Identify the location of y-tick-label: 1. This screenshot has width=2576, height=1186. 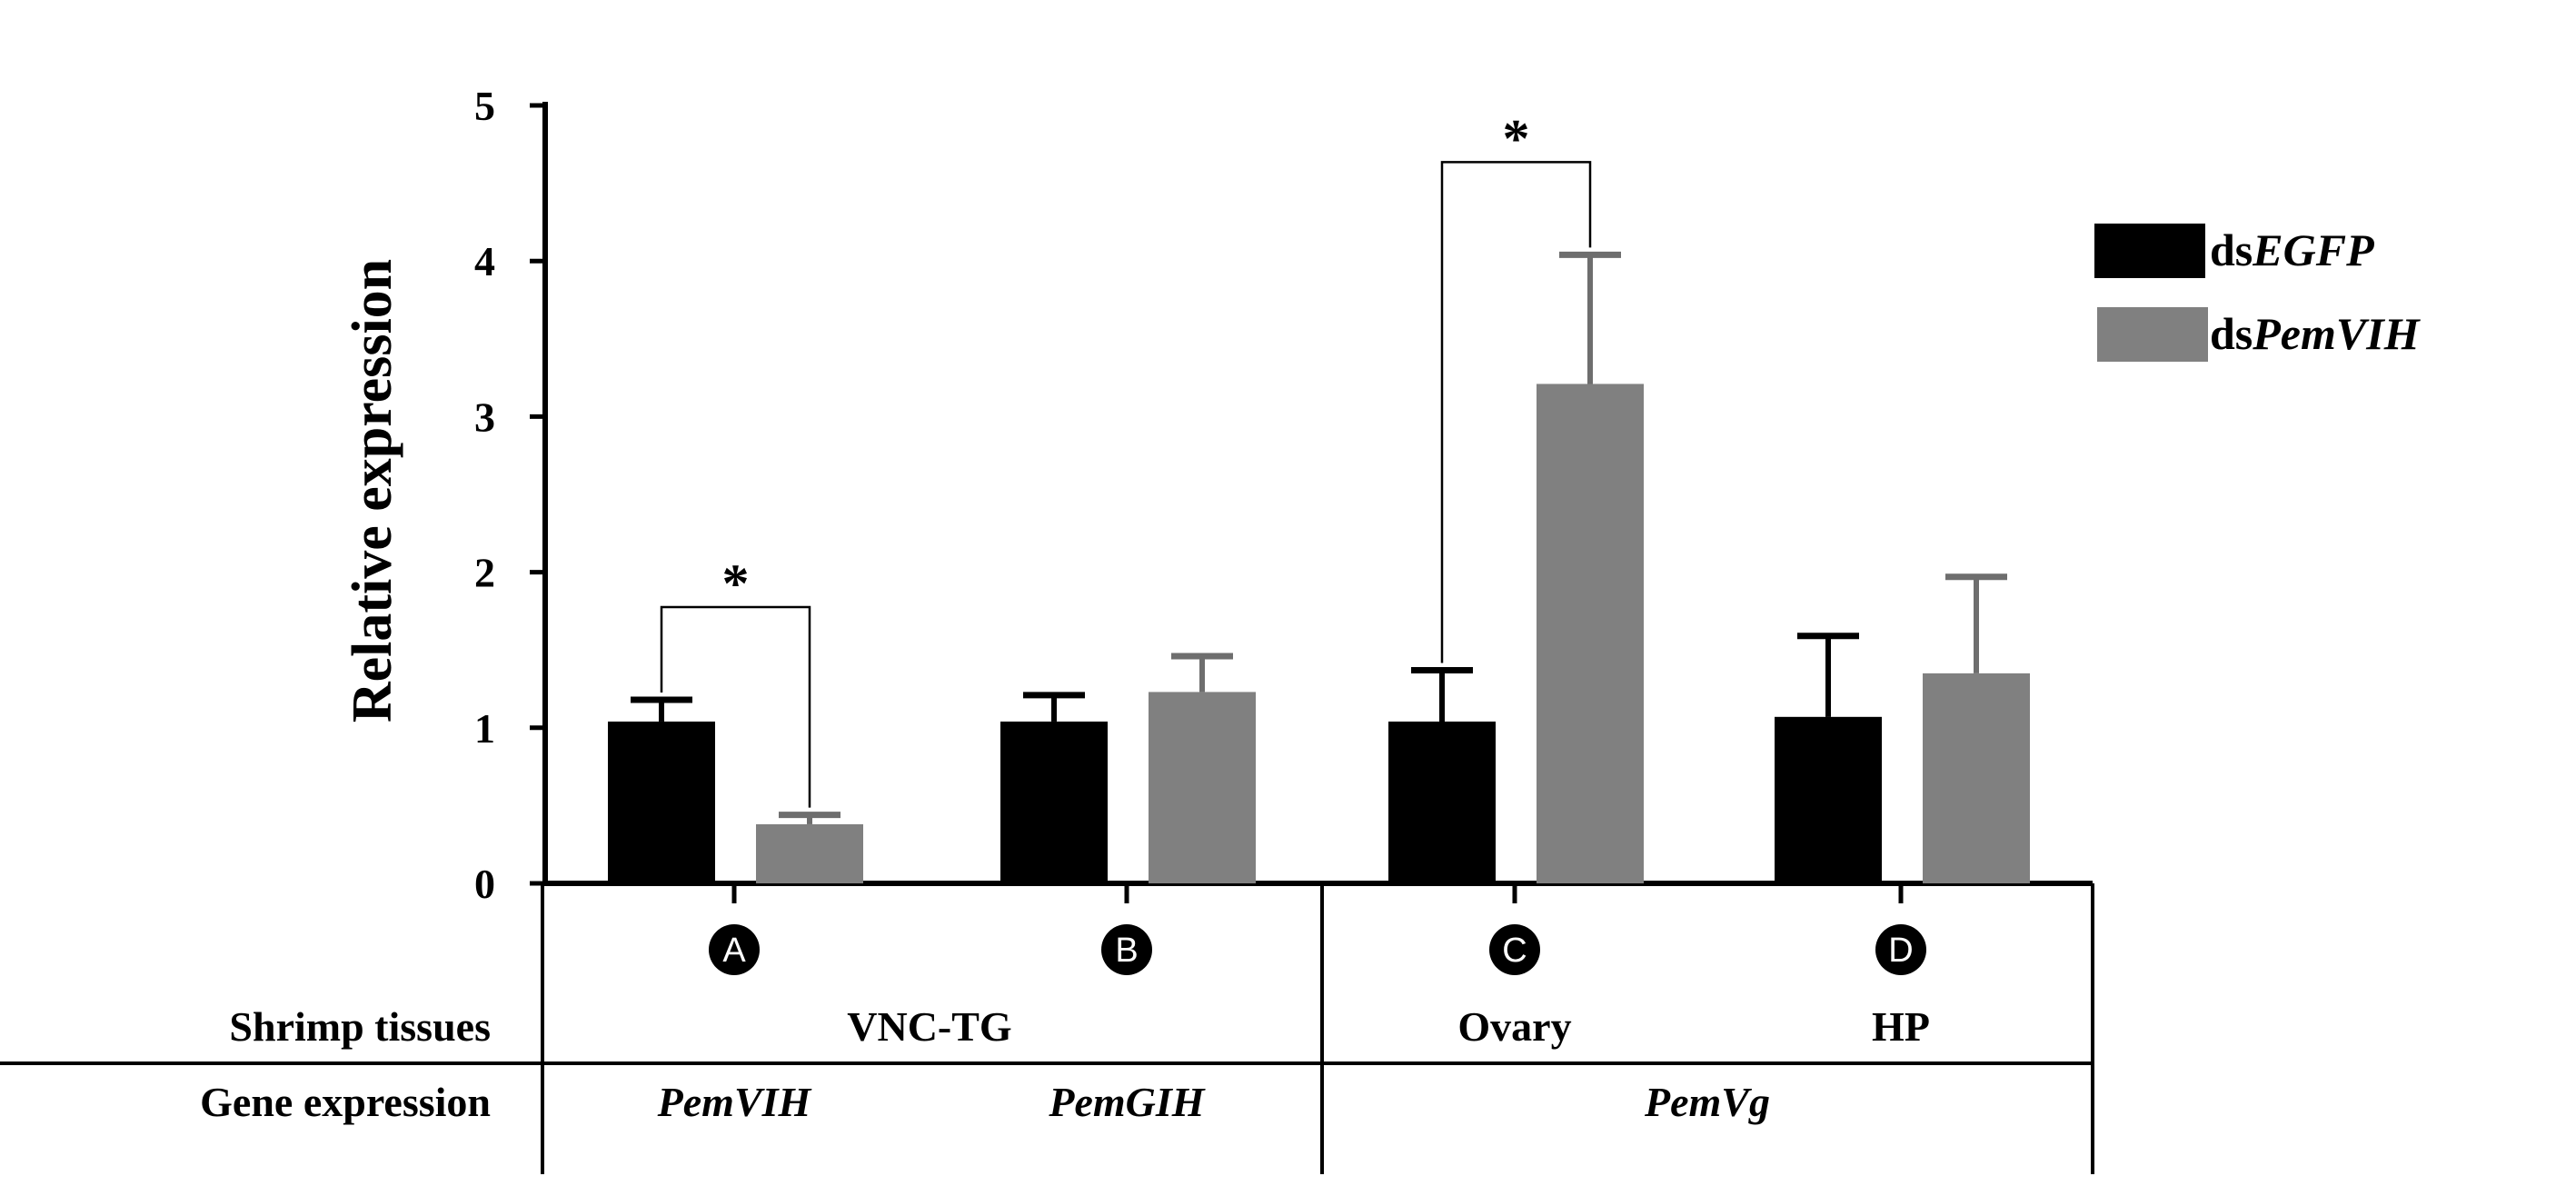
(485, 728).